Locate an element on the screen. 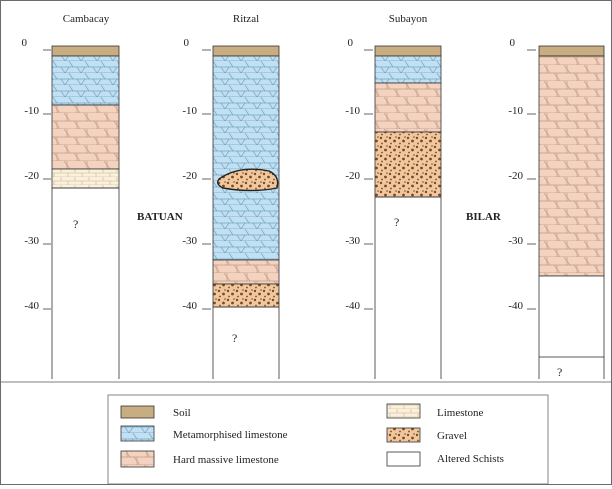 The height and width of the screenshot is (489, 612). column-ritzal: 0 -10 -20 -30 -40 ? is located at coordinates (231, 208).